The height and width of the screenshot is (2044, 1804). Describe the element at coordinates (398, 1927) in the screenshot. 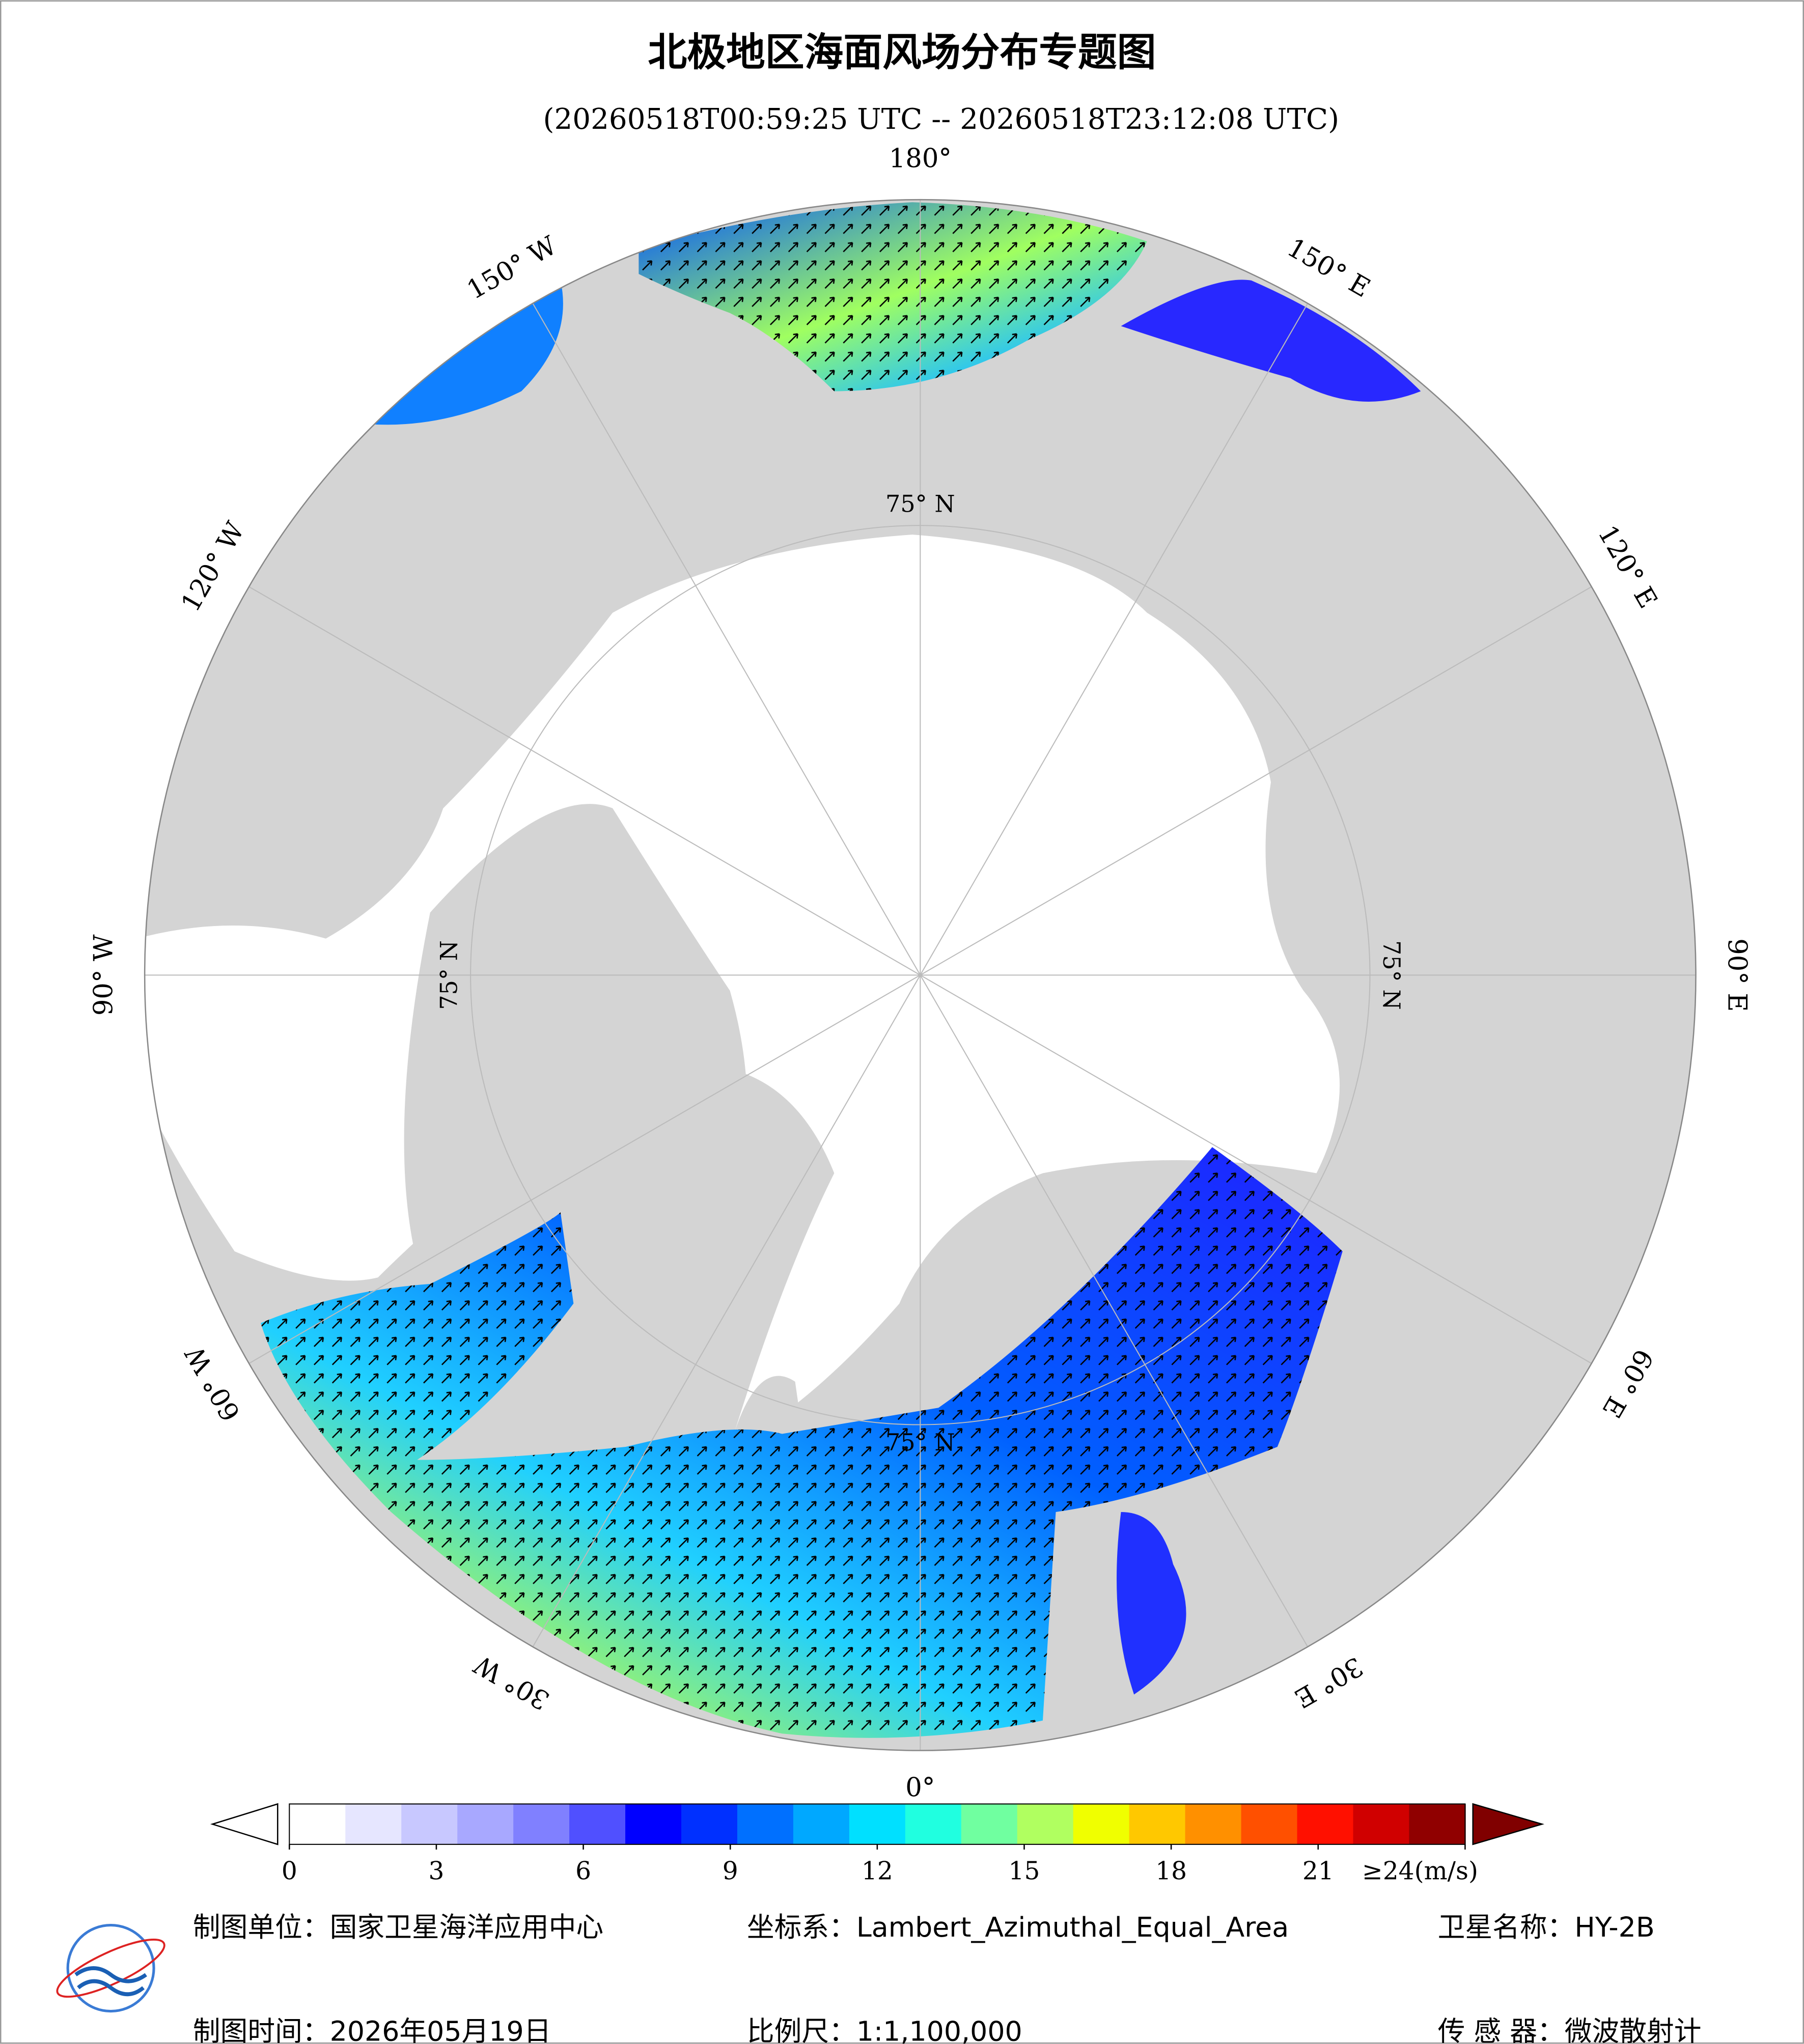

I see `footer-unit: 制图单位：国家卫星海洋应用中心` at that location.